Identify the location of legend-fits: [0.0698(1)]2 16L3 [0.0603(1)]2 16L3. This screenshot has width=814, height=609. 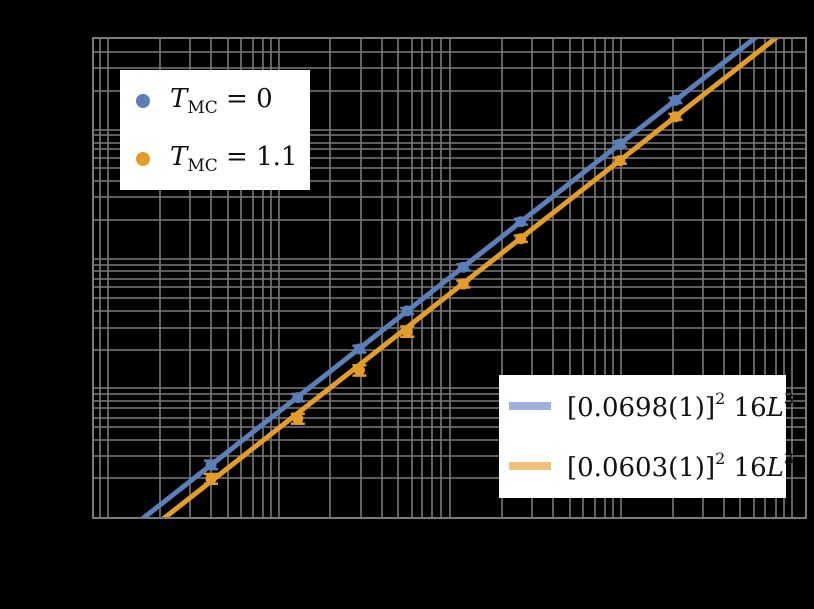
(646, 436).